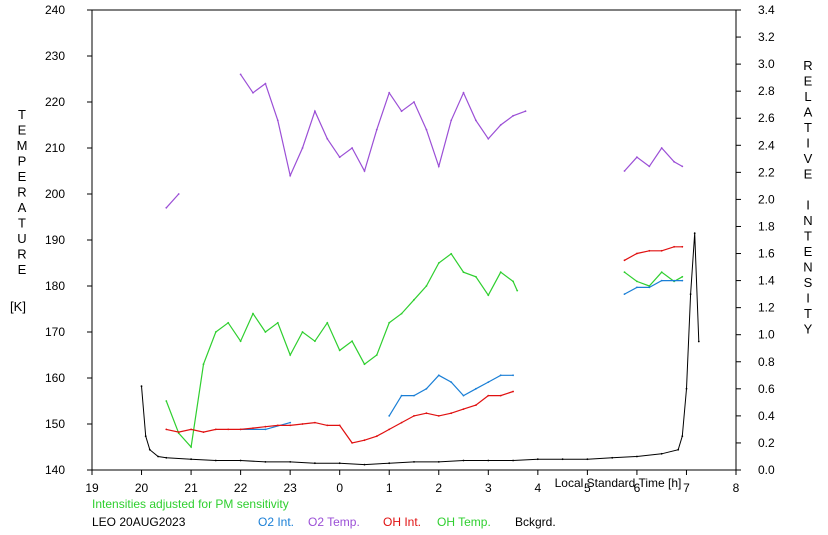 This screenshot has height=535, width=828. What do you see at coordinates (389, 488) in the screenshot?
I see `x-tick-label: 1` at bounding box center [389, 488].